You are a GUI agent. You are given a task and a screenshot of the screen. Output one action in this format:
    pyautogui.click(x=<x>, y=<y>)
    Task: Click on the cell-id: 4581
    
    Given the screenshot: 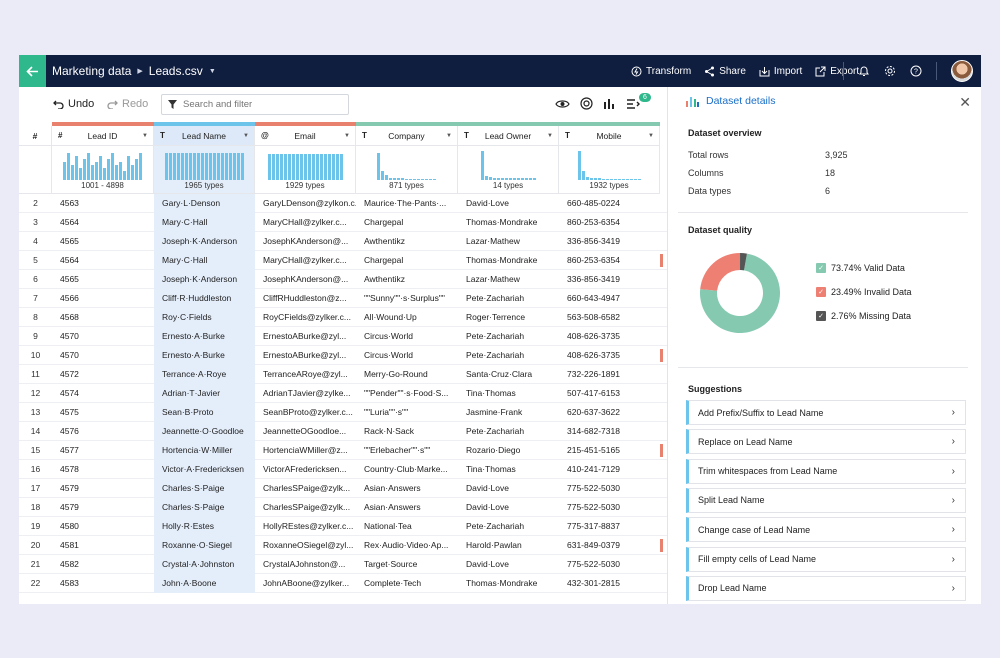 What is the action you would take?
    pyautogui.click(x=69, y=545)
    